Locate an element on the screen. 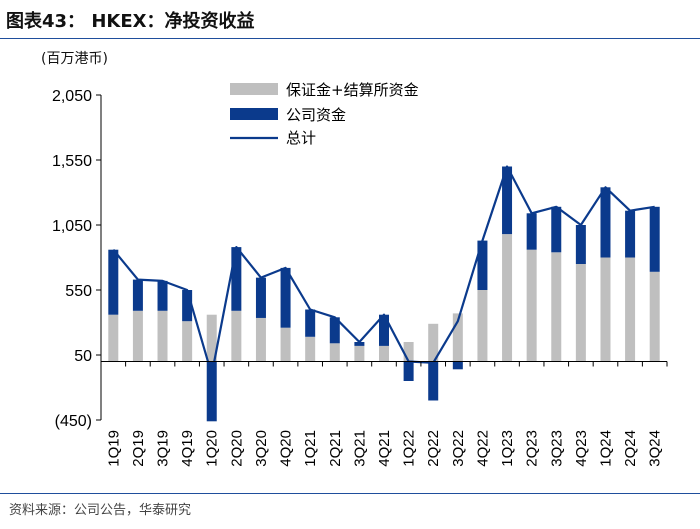 The width and height of the screenshot is (700, 529). chart-title: 图表43： HKEX：净投资收益 is located at coordinates (130, 21).